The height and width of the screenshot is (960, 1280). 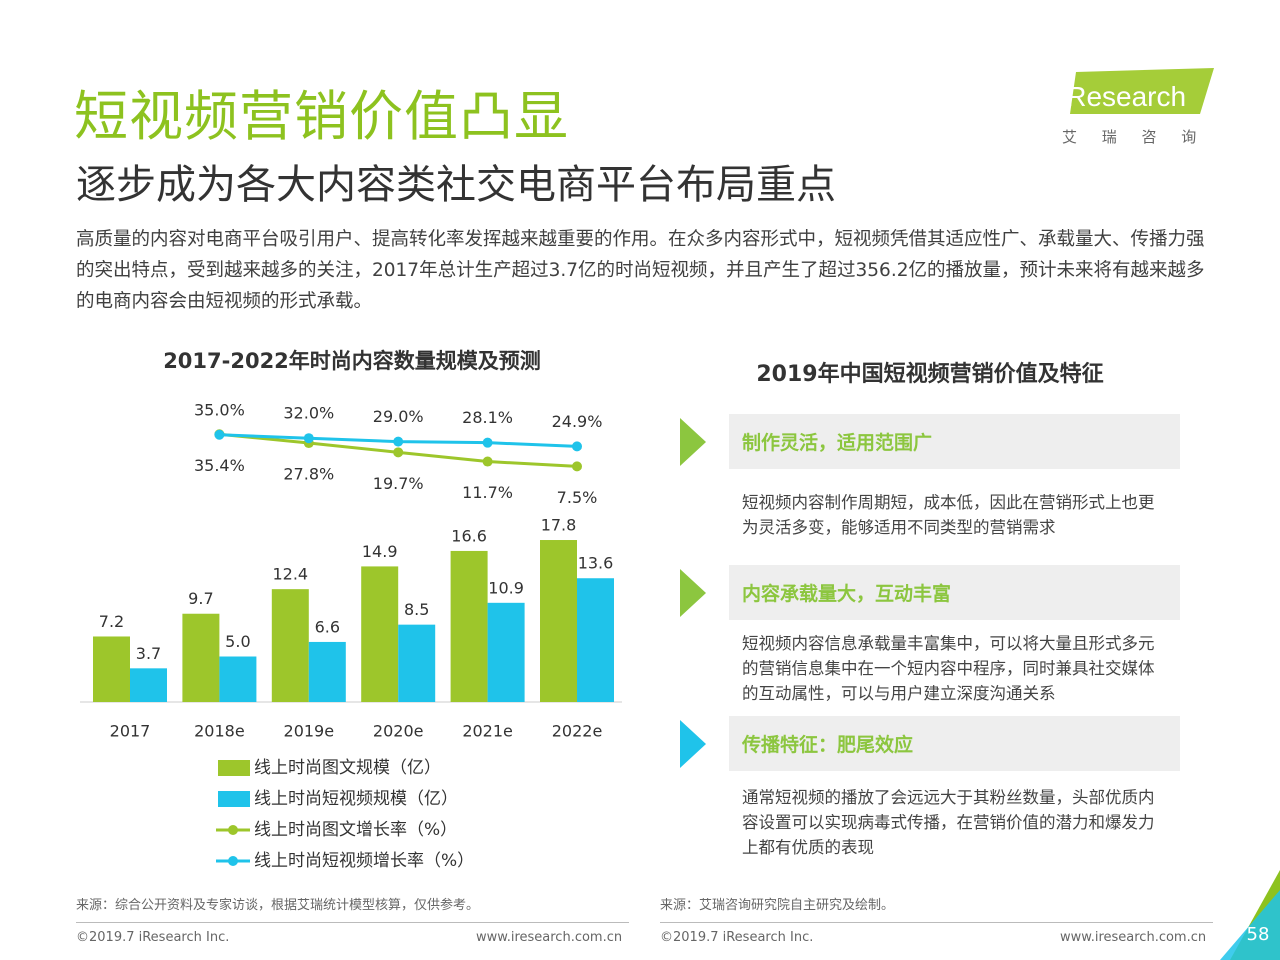 What do you see at coordinates (219, 409) in the screenshot?
I see `data-label: 35.0%` at bounding box center [219, 409].